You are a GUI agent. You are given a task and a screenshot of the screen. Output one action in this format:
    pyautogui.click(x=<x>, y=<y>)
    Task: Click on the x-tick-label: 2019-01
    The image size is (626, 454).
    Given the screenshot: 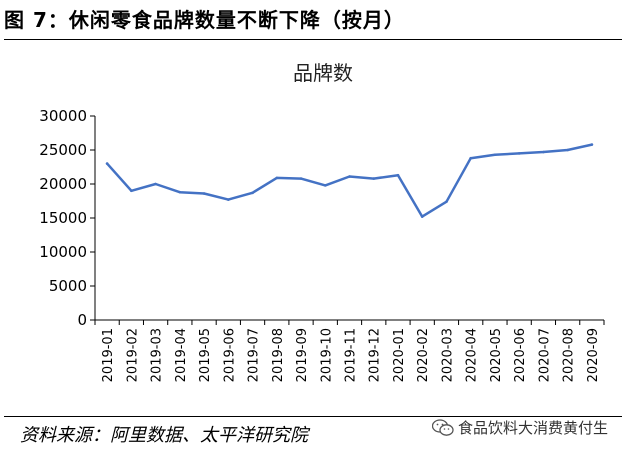 What is the action you would take?
    pyautogui.click(x=108, y=355)
    